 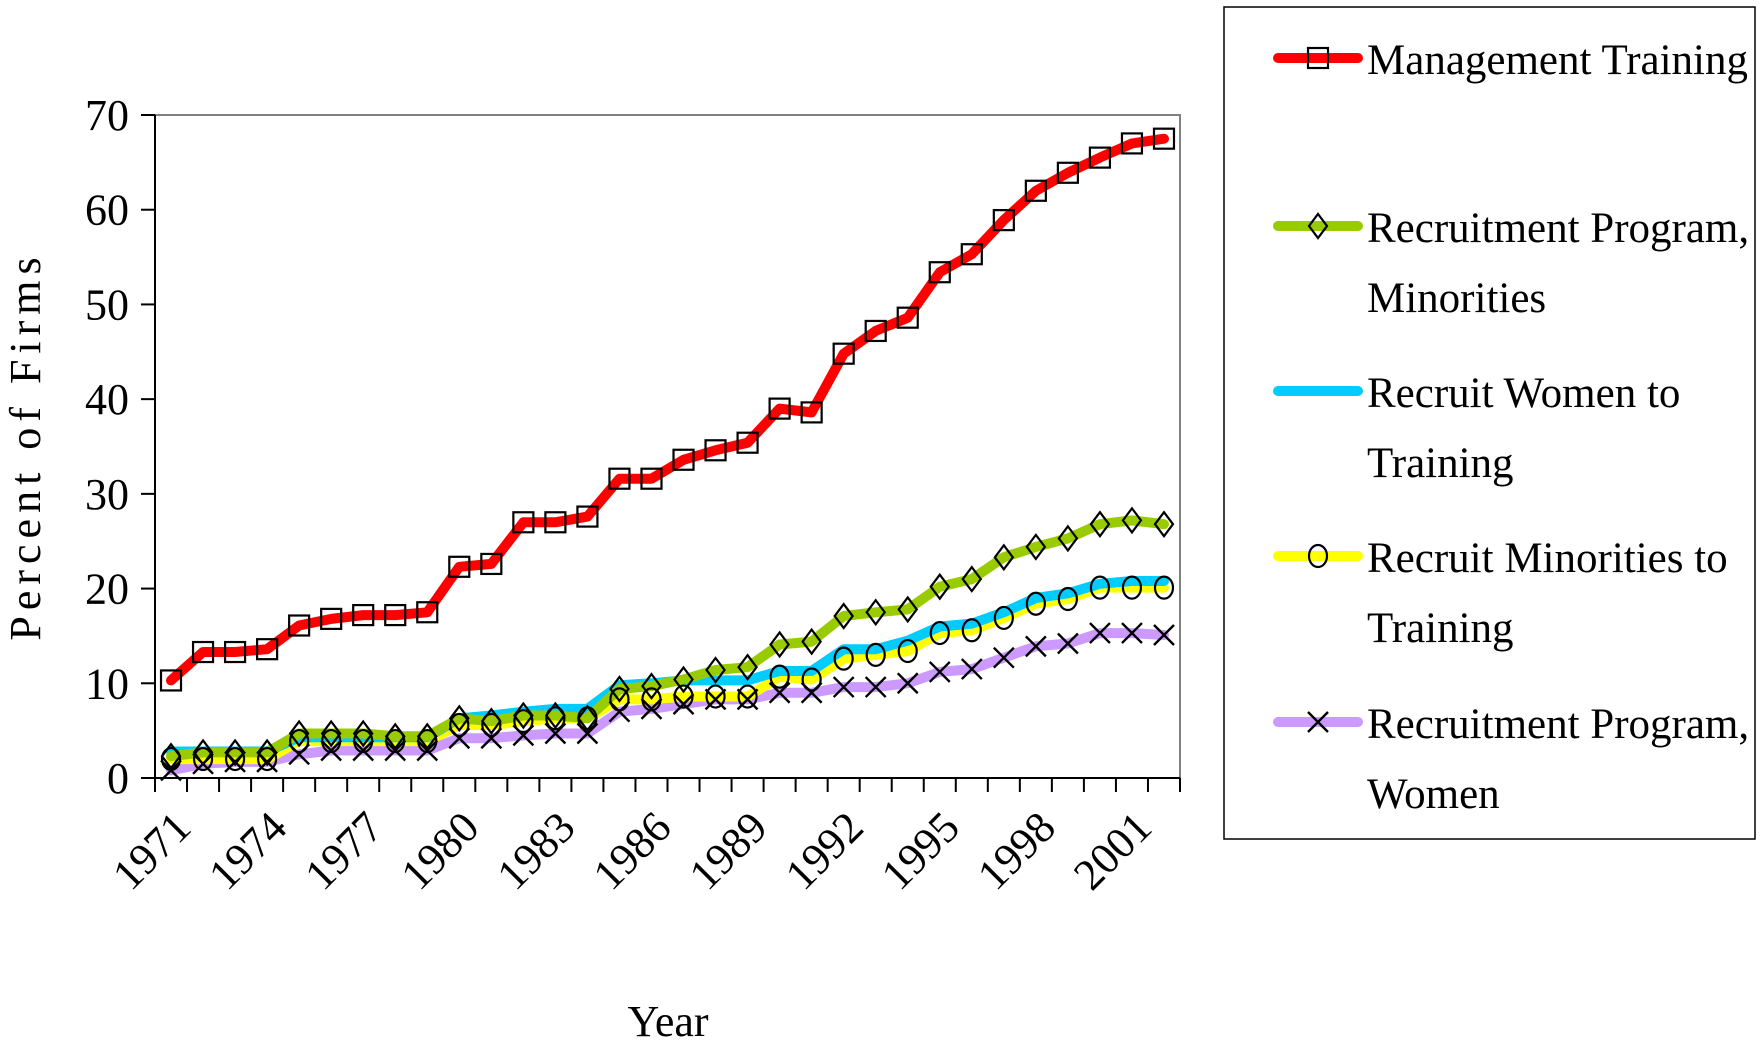 What do you see at coordinates (1523, 428) in the screenshot?
I see `legend-label: Recruit Women to Training` at bounding box center [1523, 428].